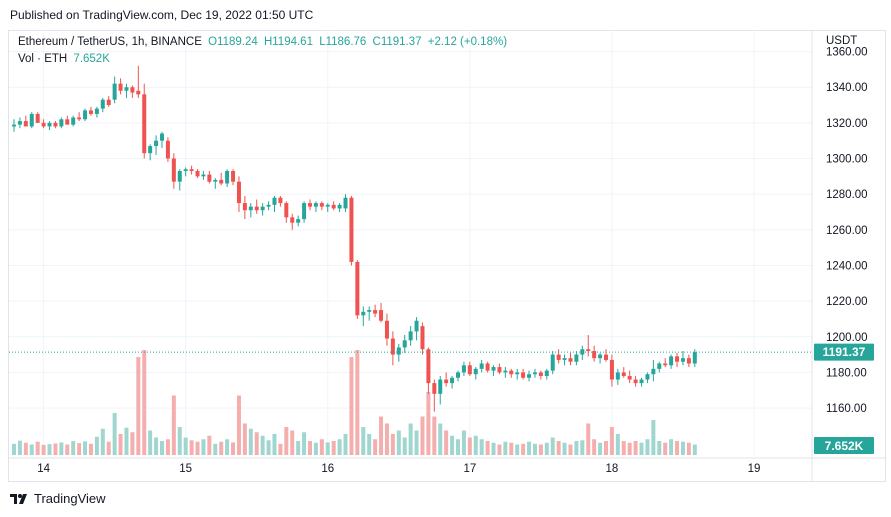 This screenshot has height=517, width=891. I want to click on y-tick-label: 1160.00, so click(846, 409).